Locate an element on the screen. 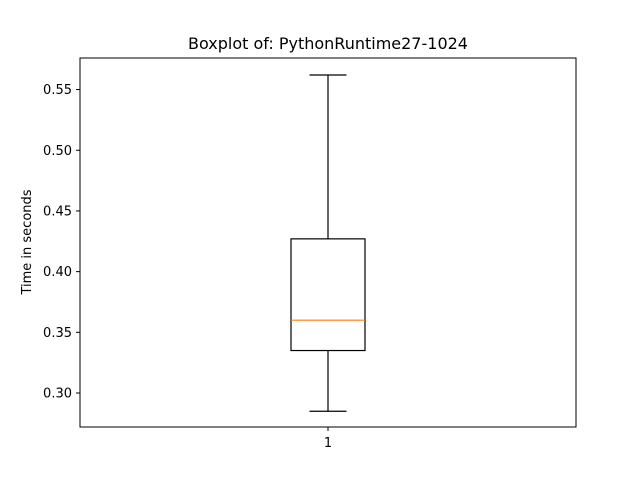  y-axis-label: Time in seconds is located at coordinates (27, 242).